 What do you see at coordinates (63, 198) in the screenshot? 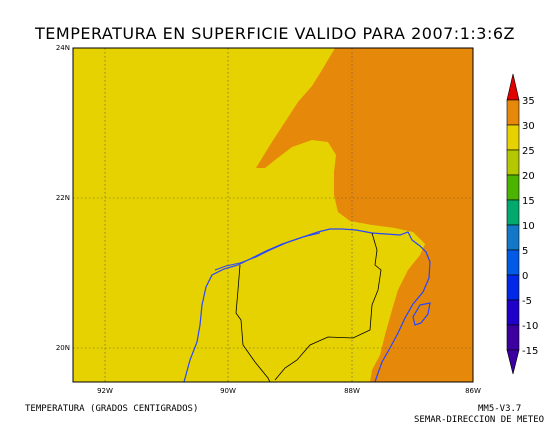
I see `lat-label-22n: 22N` at bounding box center [63, 198].